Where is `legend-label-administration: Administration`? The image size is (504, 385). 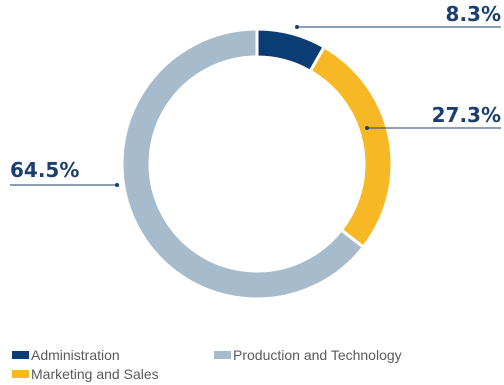 legend-label-administration: Administration is located at coordinates (75, 355).